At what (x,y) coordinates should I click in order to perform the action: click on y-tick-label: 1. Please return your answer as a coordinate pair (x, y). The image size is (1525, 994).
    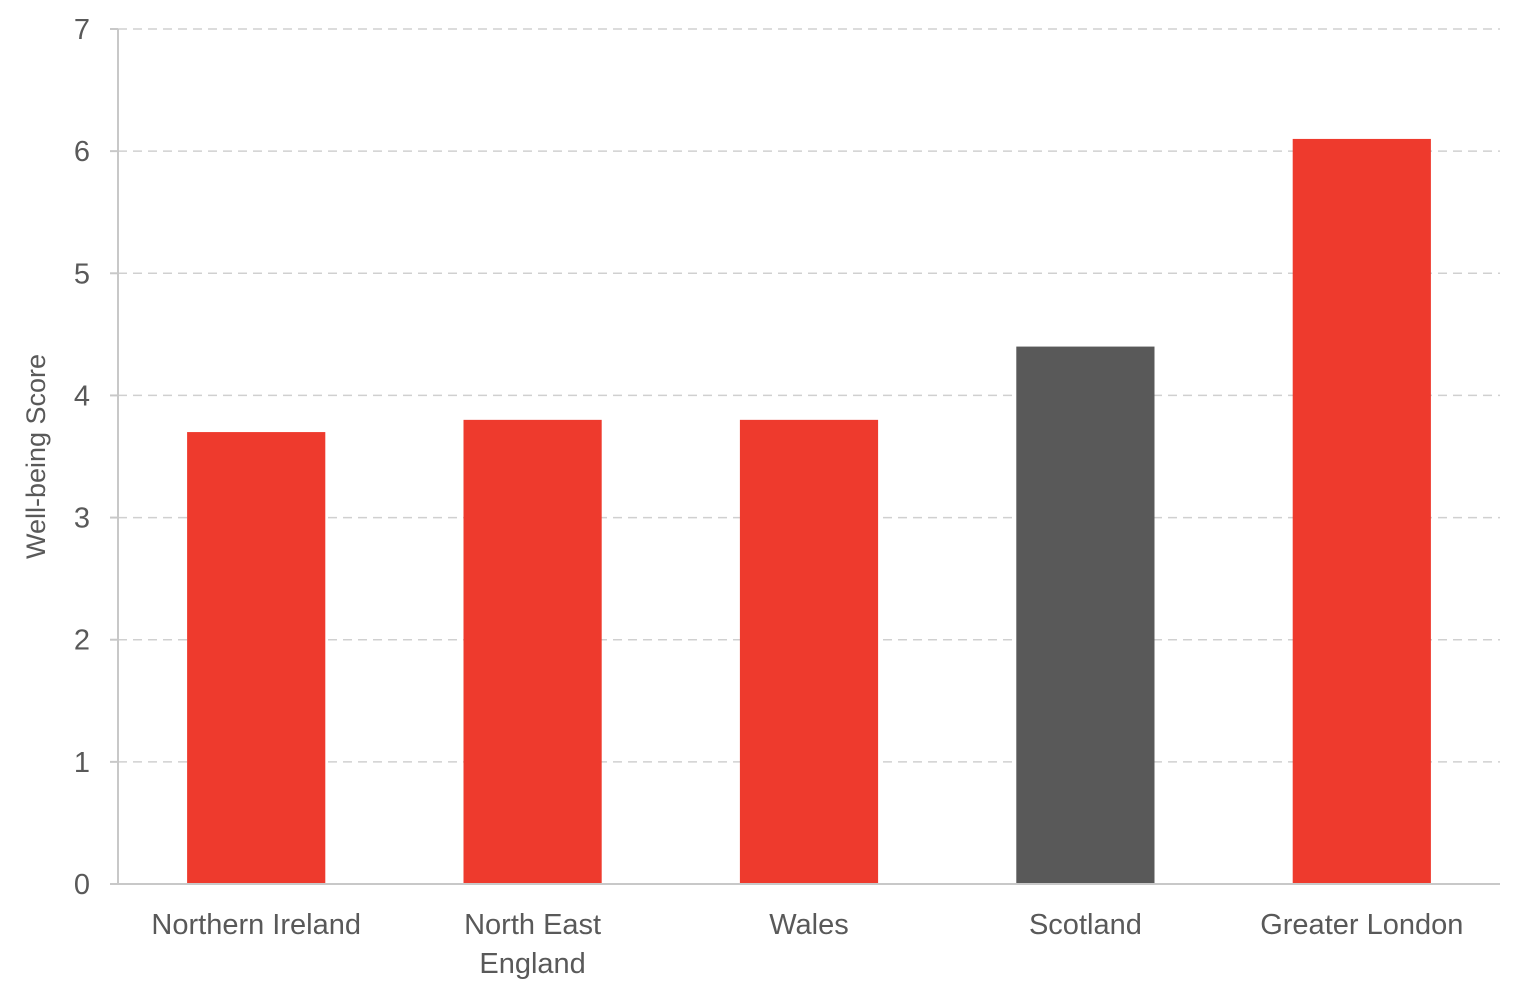
    Looking at the image, I should click on (82, 763).